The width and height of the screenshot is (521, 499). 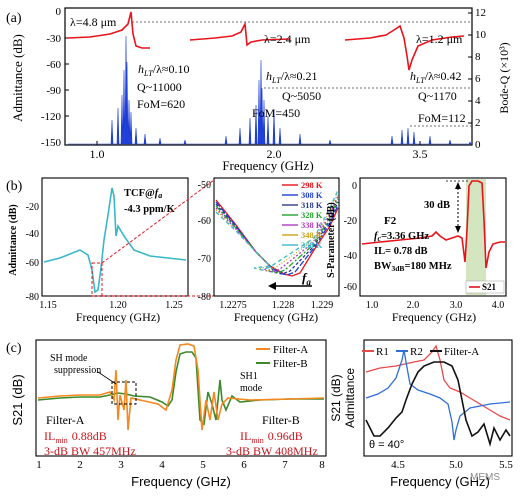 What do you see at coordinates (458, 229) in the screenshot?
I see `b-right-gap-arrow-bottom` at bounding box center [458, 229].